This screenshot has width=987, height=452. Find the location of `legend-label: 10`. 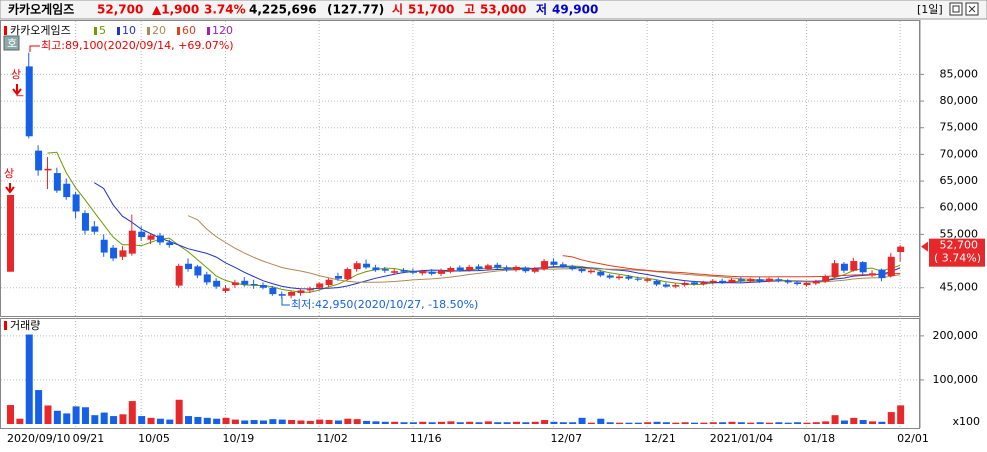

legend-label: 10 is located at coordinates (129, 30).